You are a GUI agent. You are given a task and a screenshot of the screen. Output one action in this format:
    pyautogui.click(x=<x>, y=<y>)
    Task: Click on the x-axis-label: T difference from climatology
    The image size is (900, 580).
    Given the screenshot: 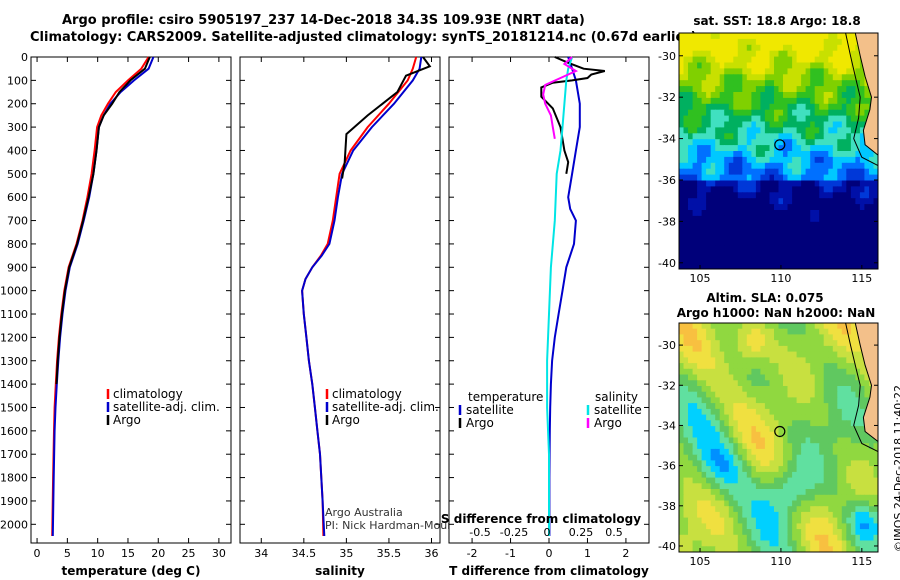 What is the action you would take?
    pyautogui.click(x=549, y=571)
    